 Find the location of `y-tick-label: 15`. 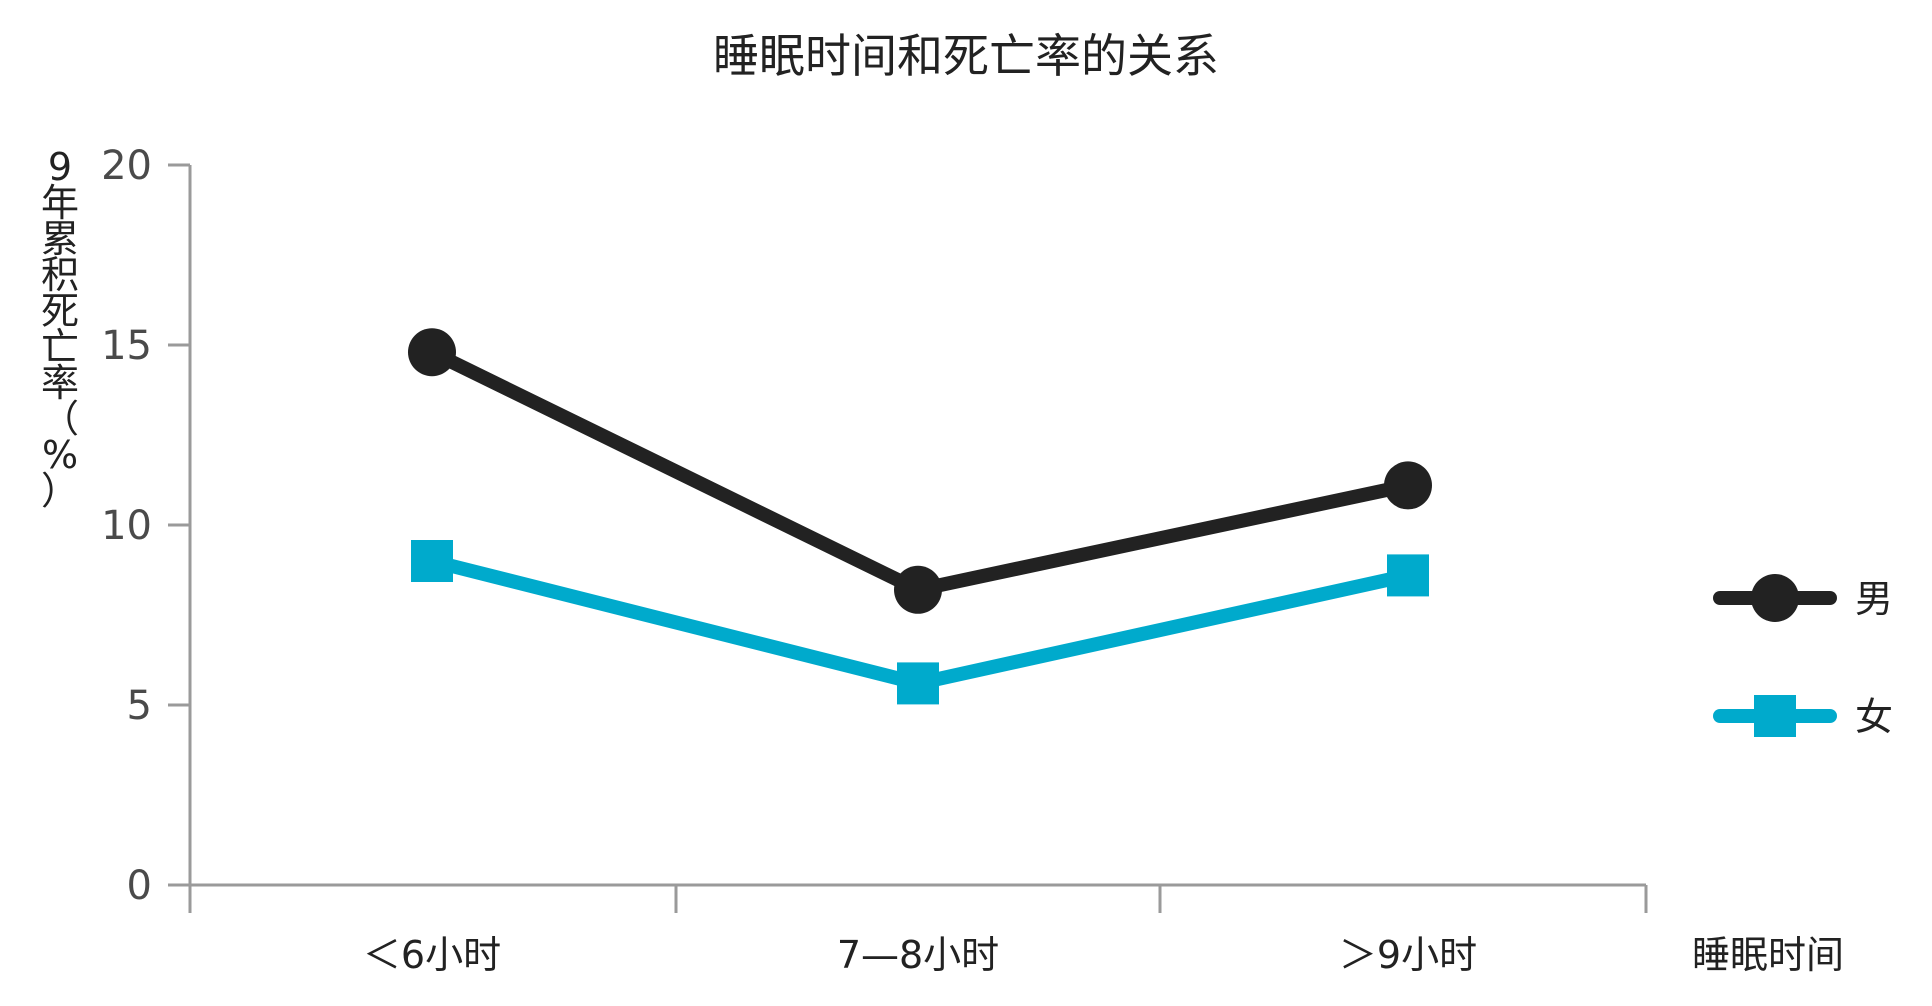

y-tick-label: 15 is located at coordinates (126, 346).